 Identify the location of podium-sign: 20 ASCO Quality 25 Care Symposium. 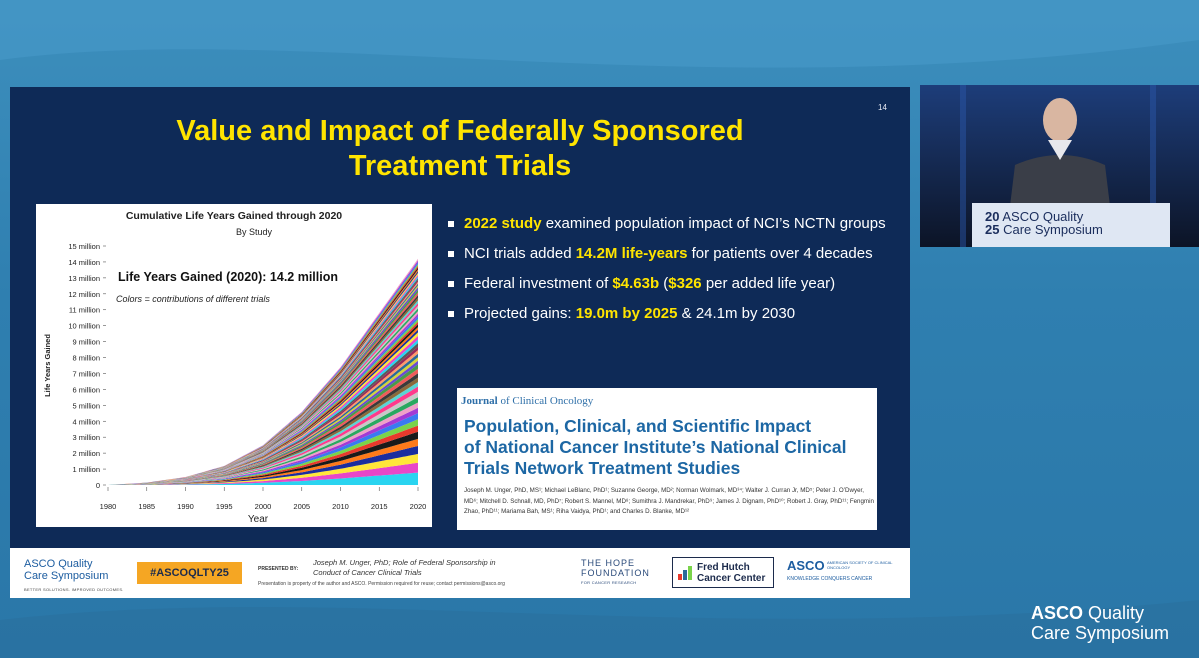
(1044, 223).